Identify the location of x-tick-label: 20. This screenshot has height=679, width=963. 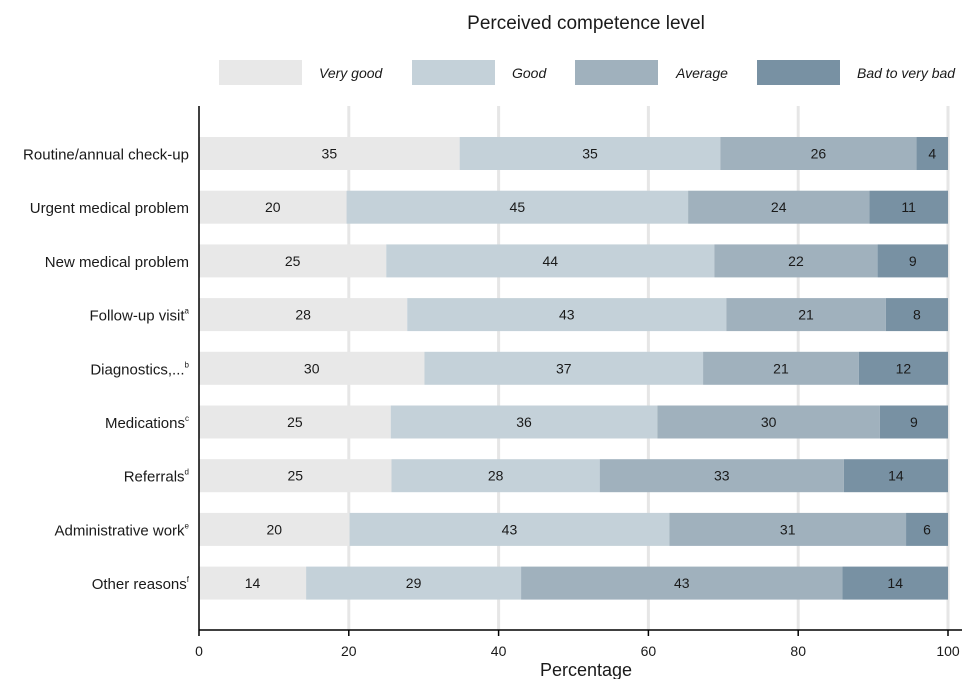
(349, 651).